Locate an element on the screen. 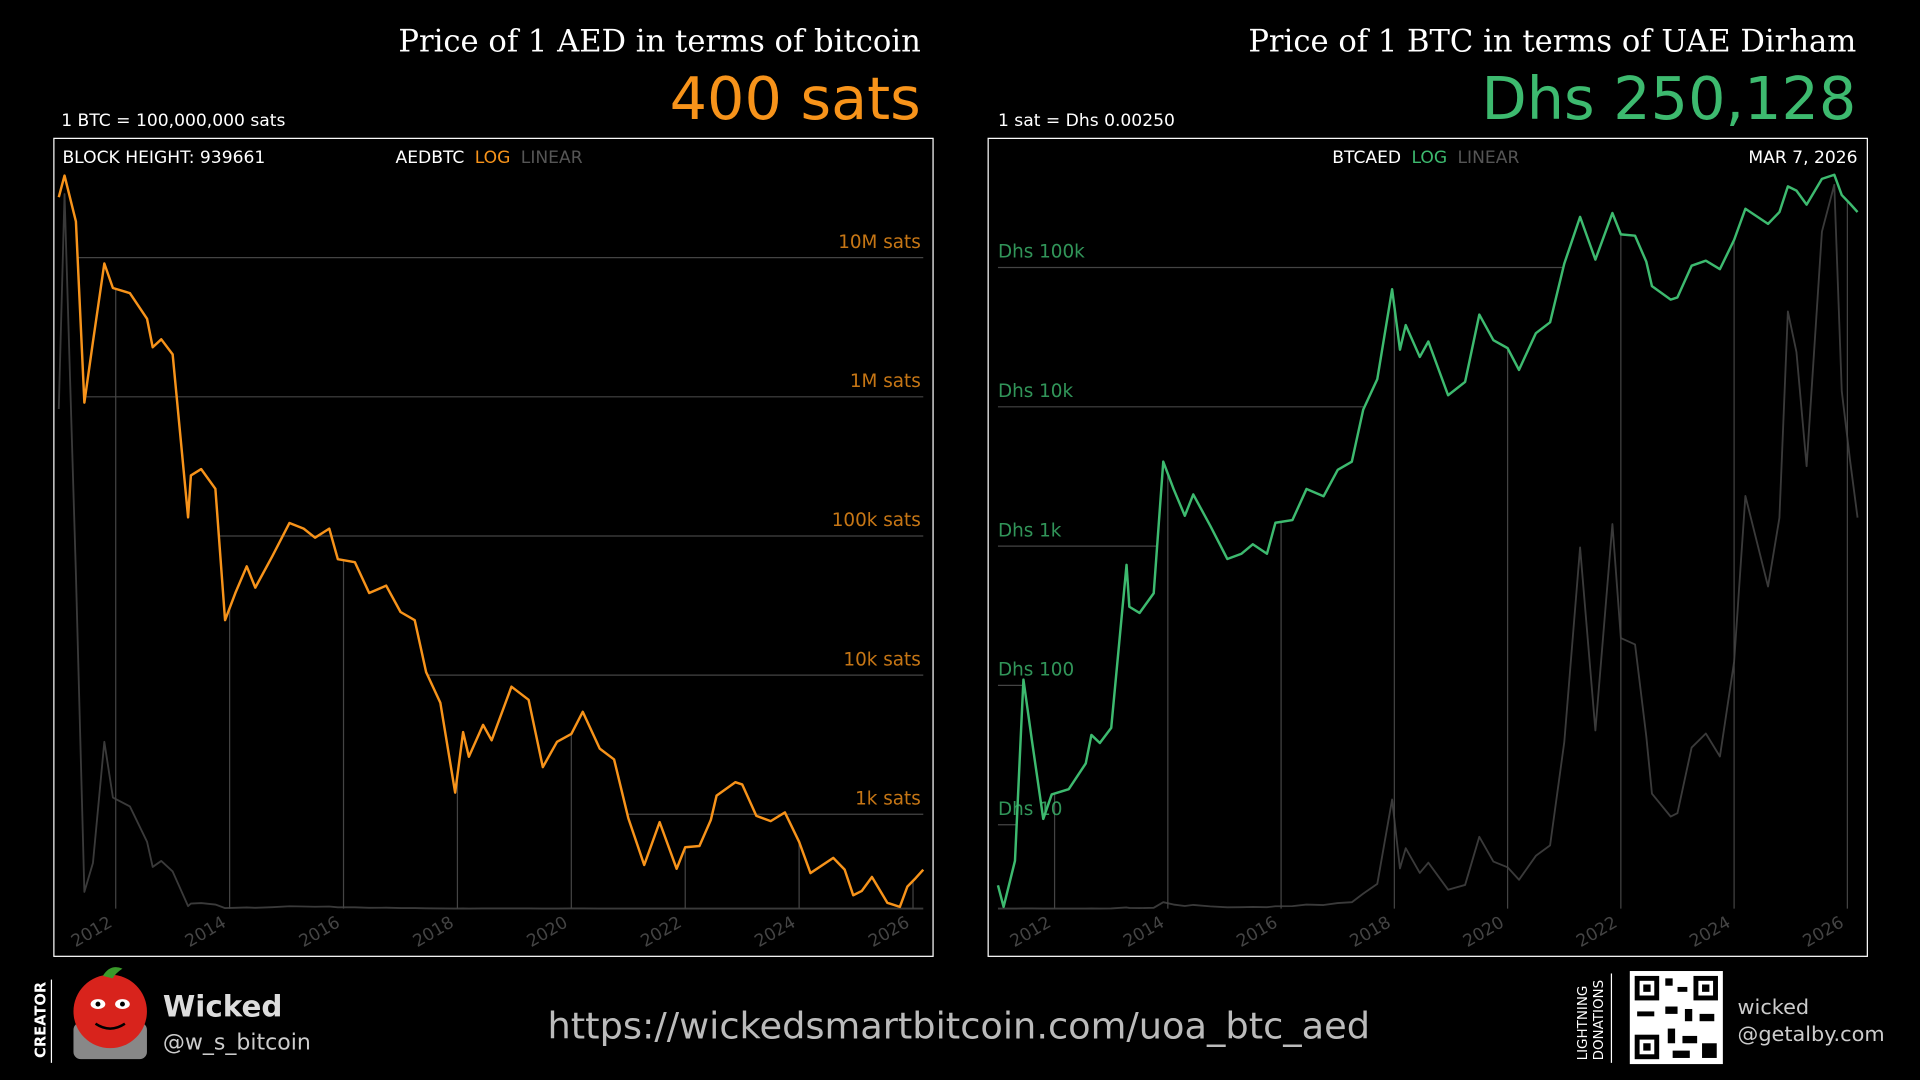 This screenshot has height=1080, width=1920. price-label: 400 sats is located at coordinates (795, 98).